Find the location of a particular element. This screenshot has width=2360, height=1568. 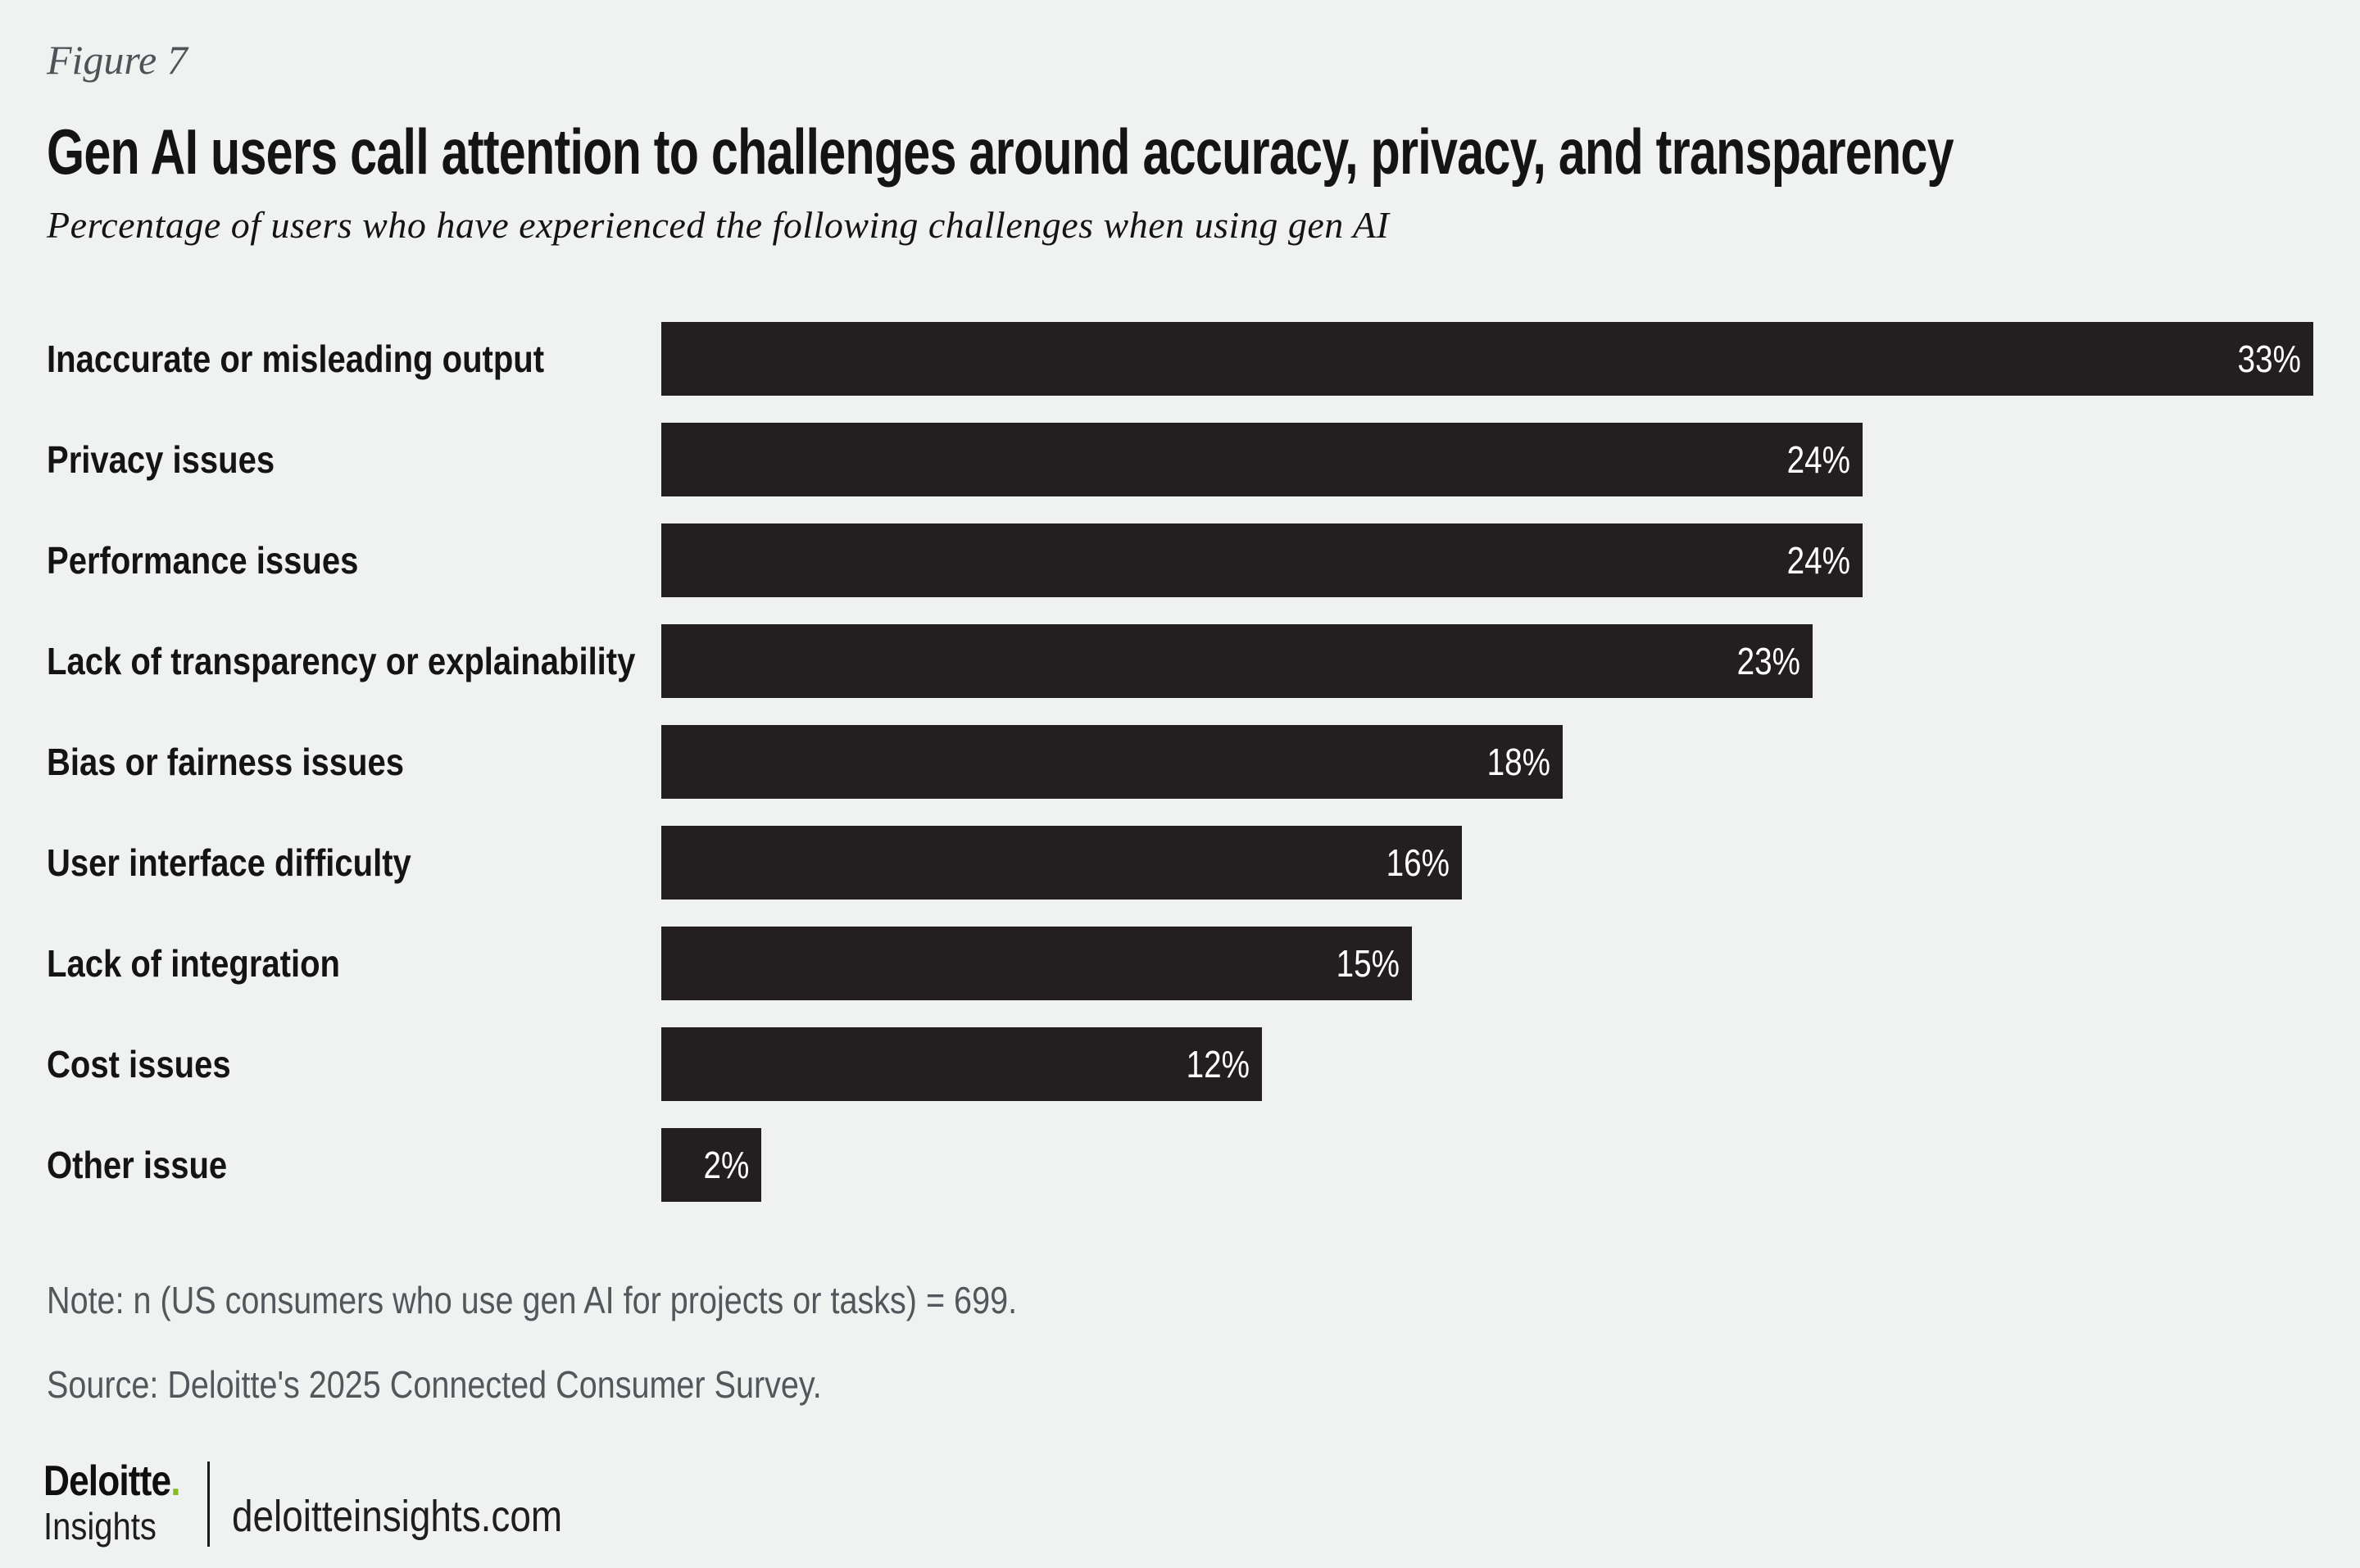

bar-value-label: 33% is located at coordinates (2269, 359).